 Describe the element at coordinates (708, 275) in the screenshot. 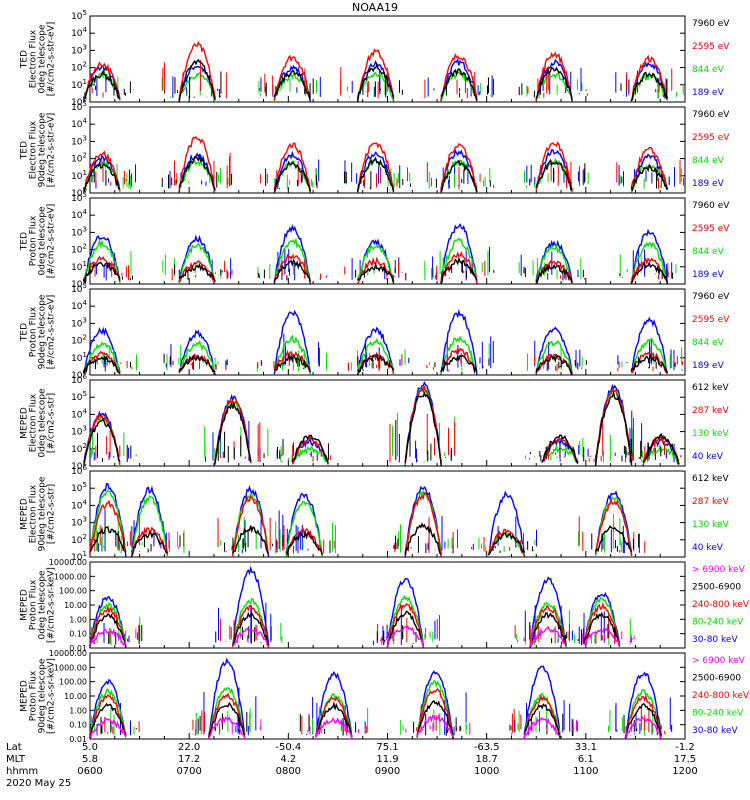

I see `legend-entry: 189 eV` at that location.